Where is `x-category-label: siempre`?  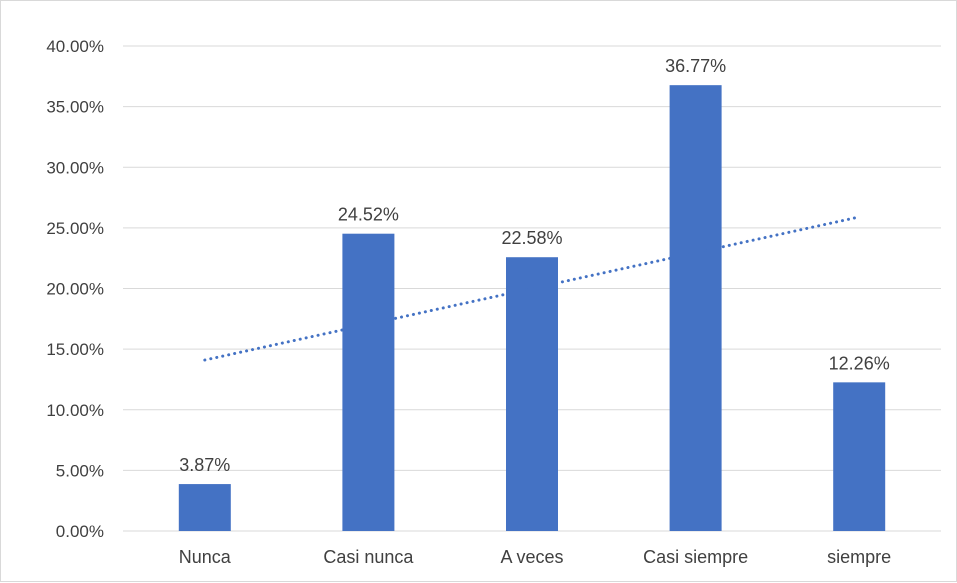
x-category-label: siempre is located at coordinates (859, 557).